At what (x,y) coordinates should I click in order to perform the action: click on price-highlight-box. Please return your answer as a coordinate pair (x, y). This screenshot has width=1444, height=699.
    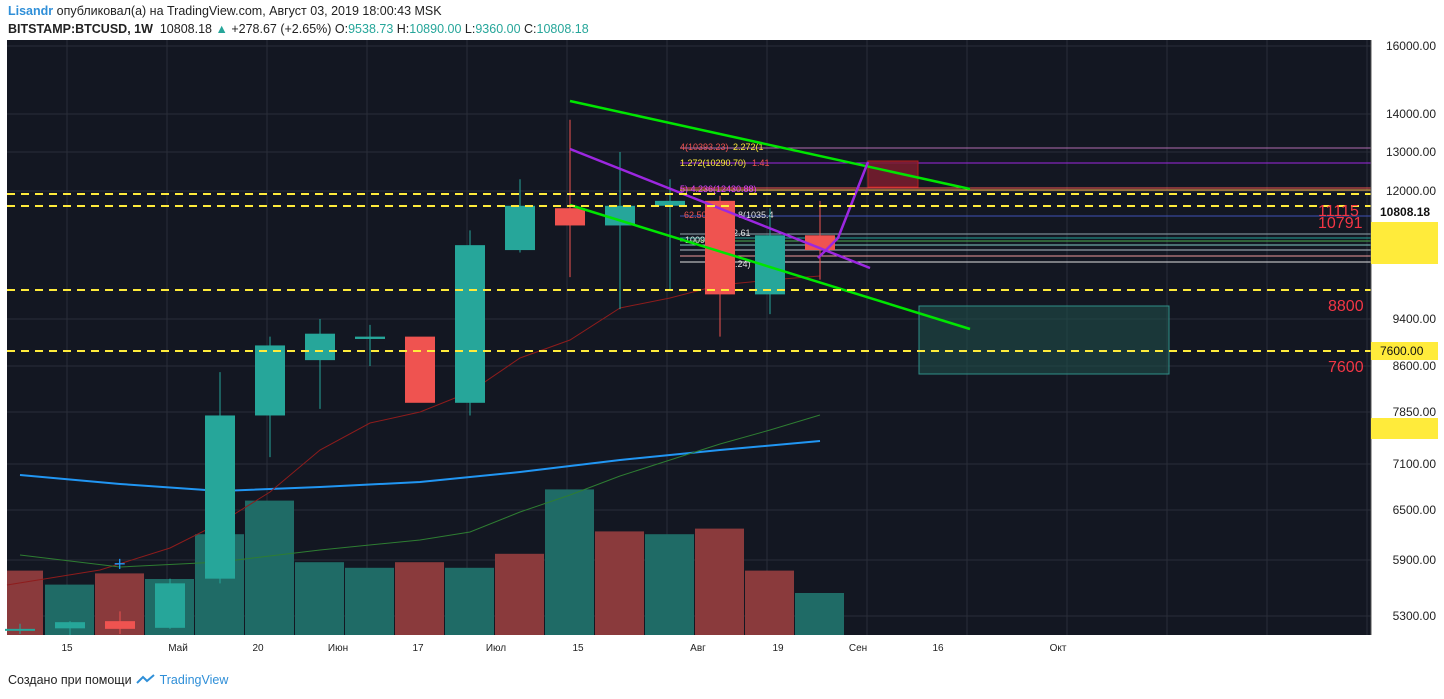
    Looking at the image, I should click on (1404, 243).